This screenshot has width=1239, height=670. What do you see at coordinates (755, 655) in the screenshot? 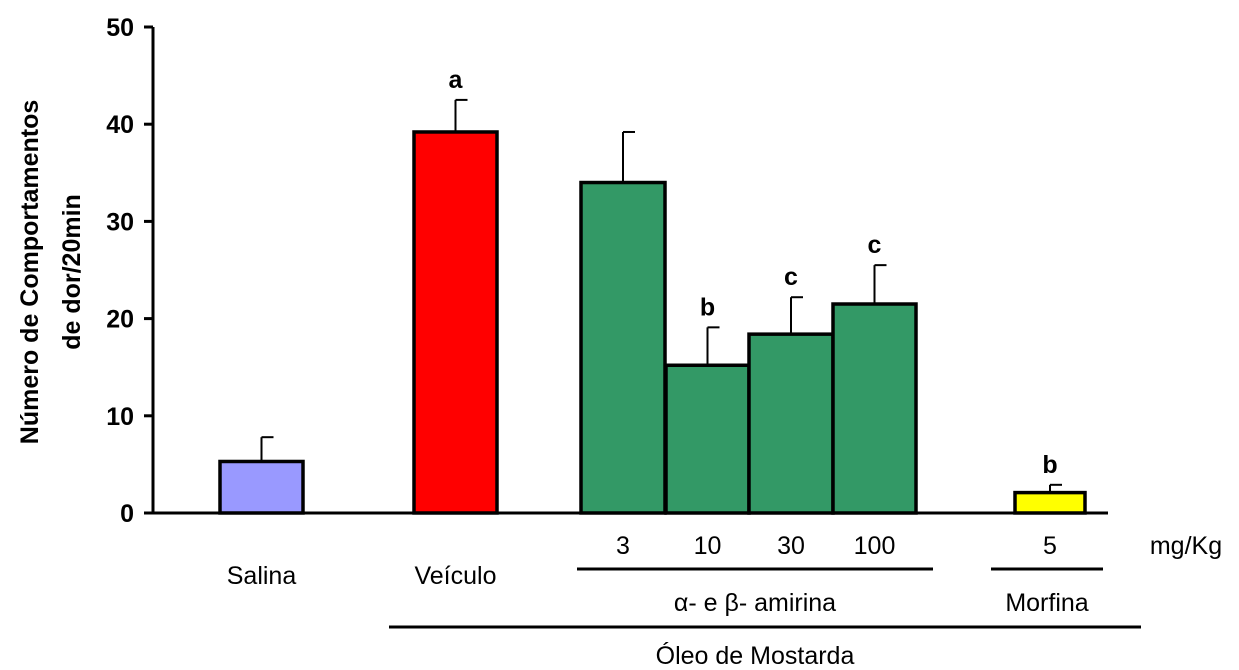
I see `group-label-oleo: Óleo de Mostarda` at bounding box center [755, 655].